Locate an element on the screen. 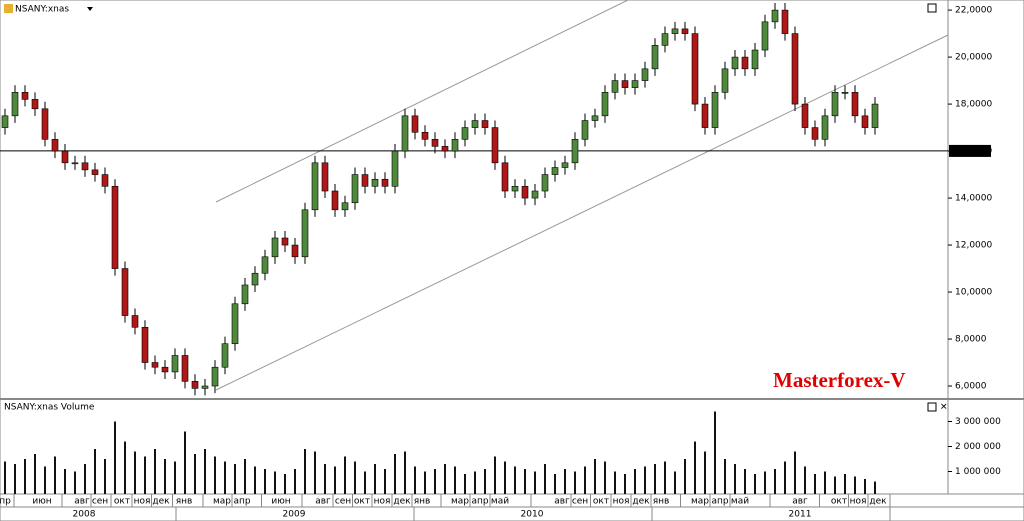 The height and width of the screenshot is (521, 1024). dropdown-arrow is located at coordinates (90, 9).